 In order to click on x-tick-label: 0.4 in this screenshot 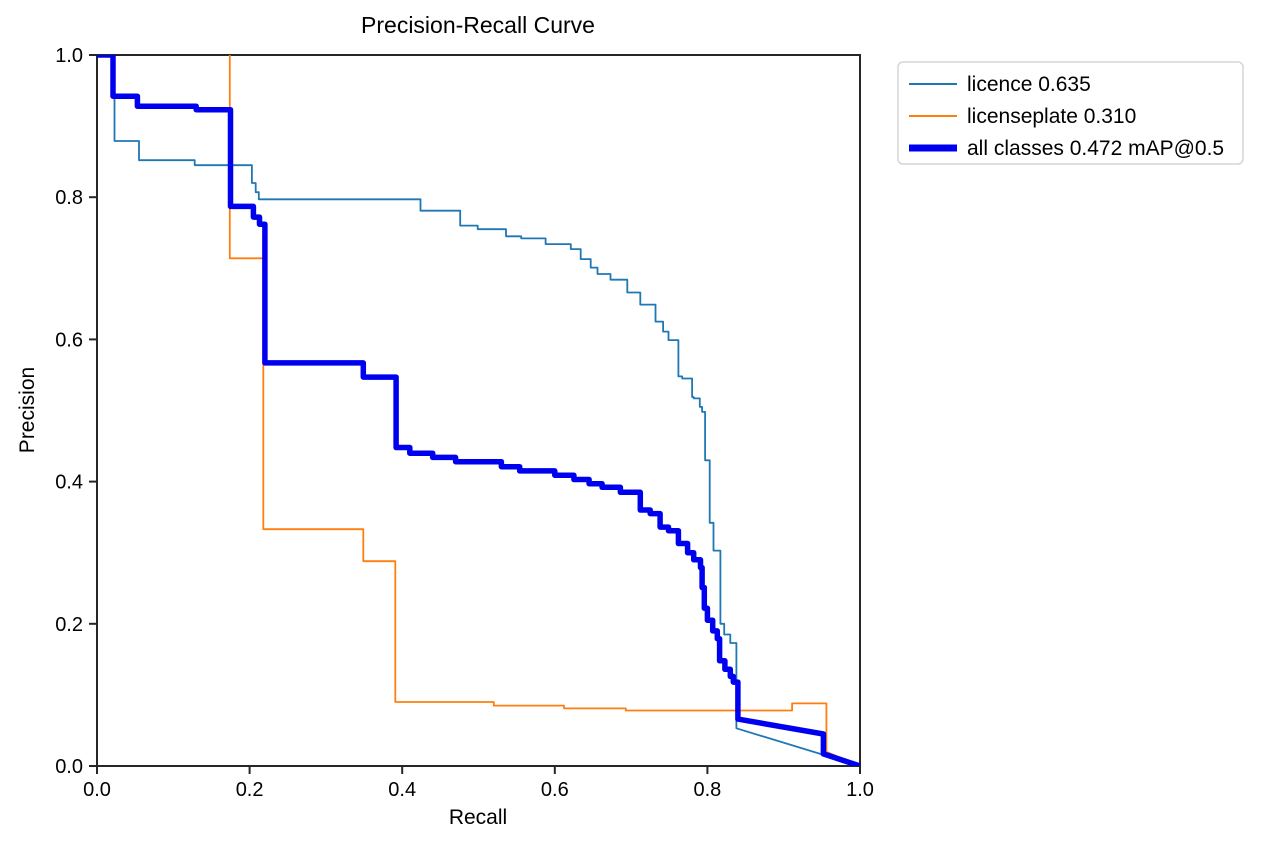, I will do `click(402, 790)`.